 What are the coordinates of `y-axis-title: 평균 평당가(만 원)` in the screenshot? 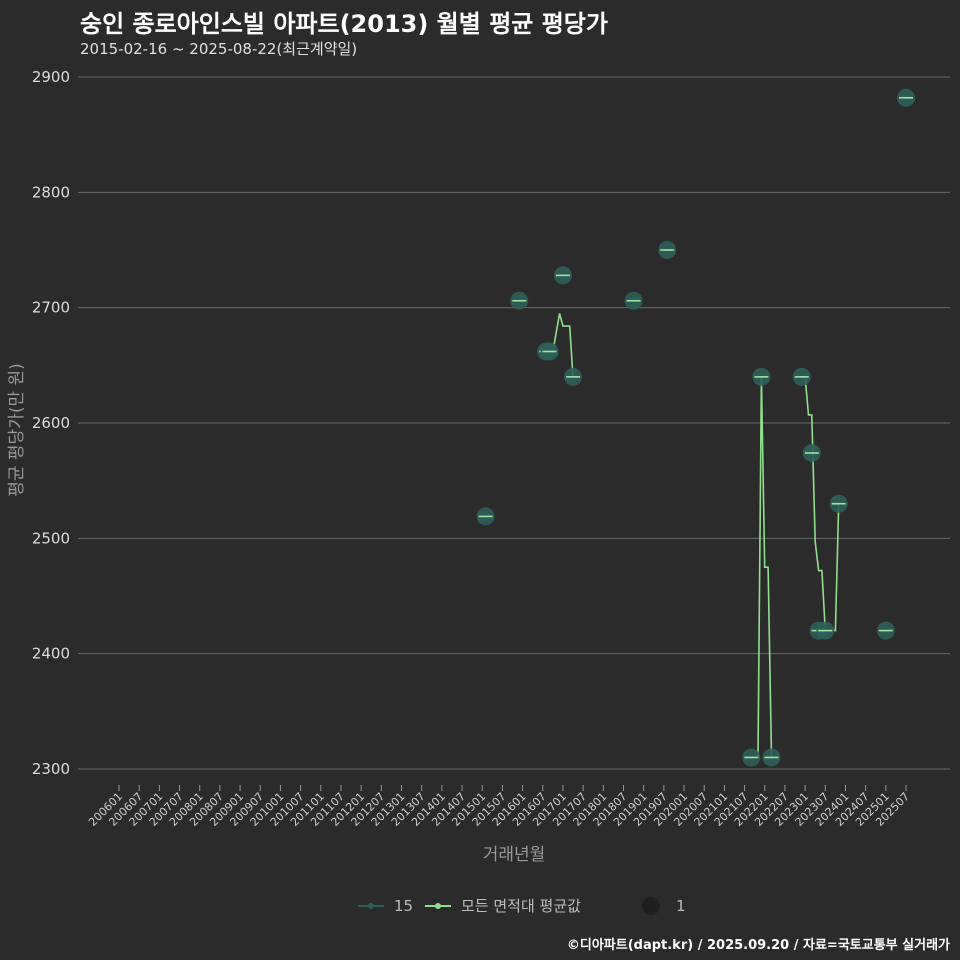 It's located at (17, 430).